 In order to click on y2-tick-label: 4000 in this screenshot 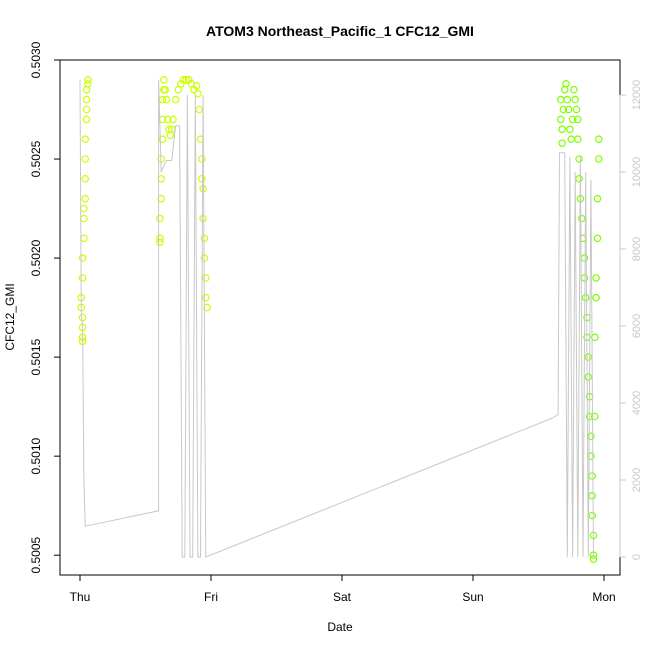, I will do `click(637, 403)`.